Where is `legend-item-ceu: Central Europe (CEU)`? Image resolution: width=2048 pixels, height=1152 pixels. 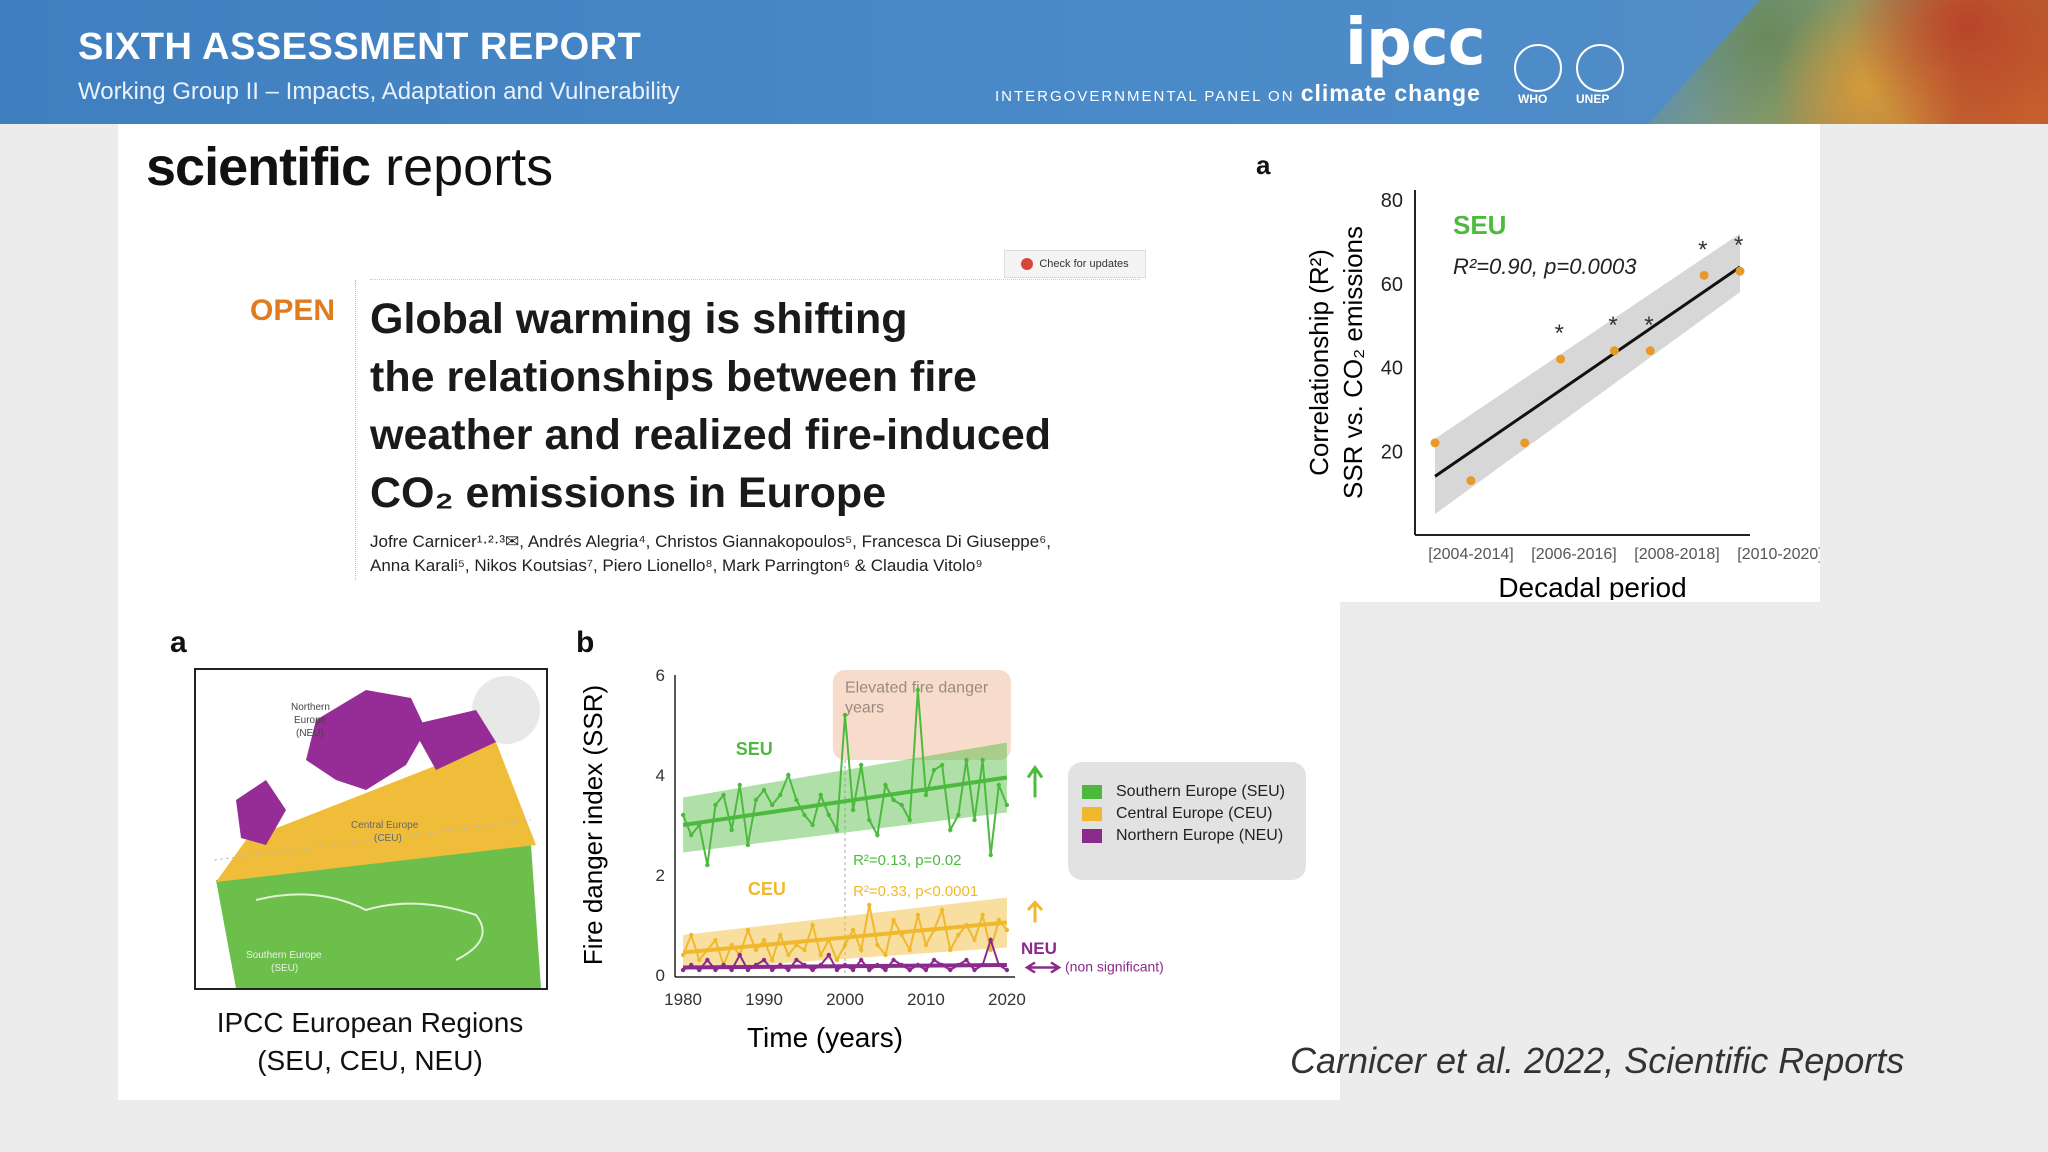
legend-item-ceu: Central Europe (CEU) is located at coordinates (1177, 814).